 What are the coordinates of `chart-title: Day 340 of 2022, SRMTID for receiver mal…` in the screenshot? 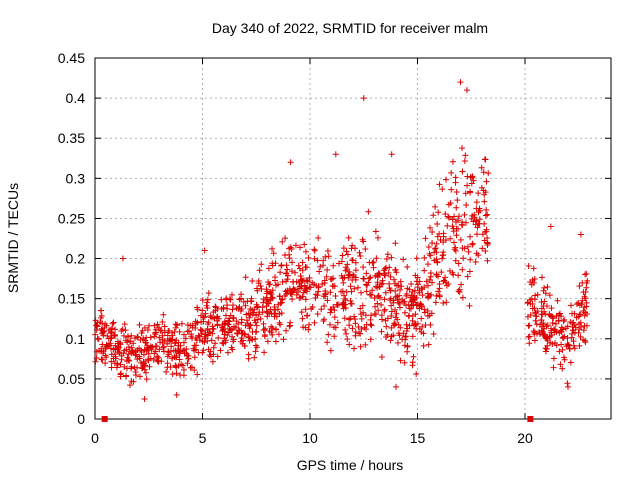 It's located at (350, 28).